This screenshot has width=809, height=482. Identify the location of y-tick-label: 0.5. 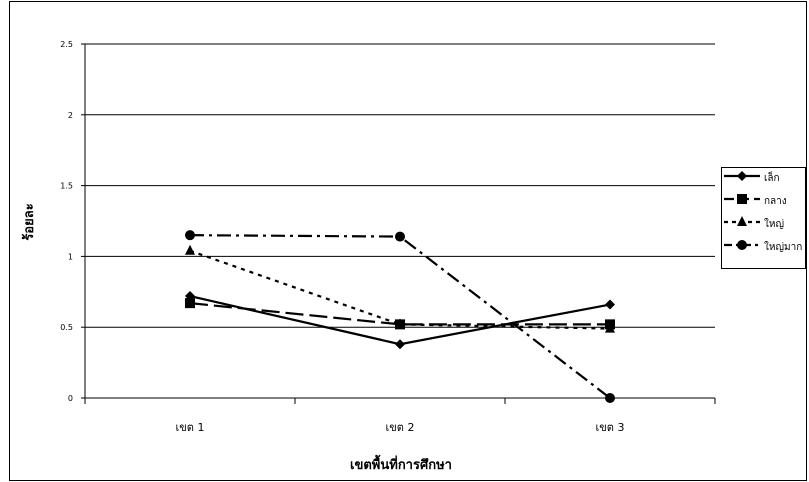
(66, 327).